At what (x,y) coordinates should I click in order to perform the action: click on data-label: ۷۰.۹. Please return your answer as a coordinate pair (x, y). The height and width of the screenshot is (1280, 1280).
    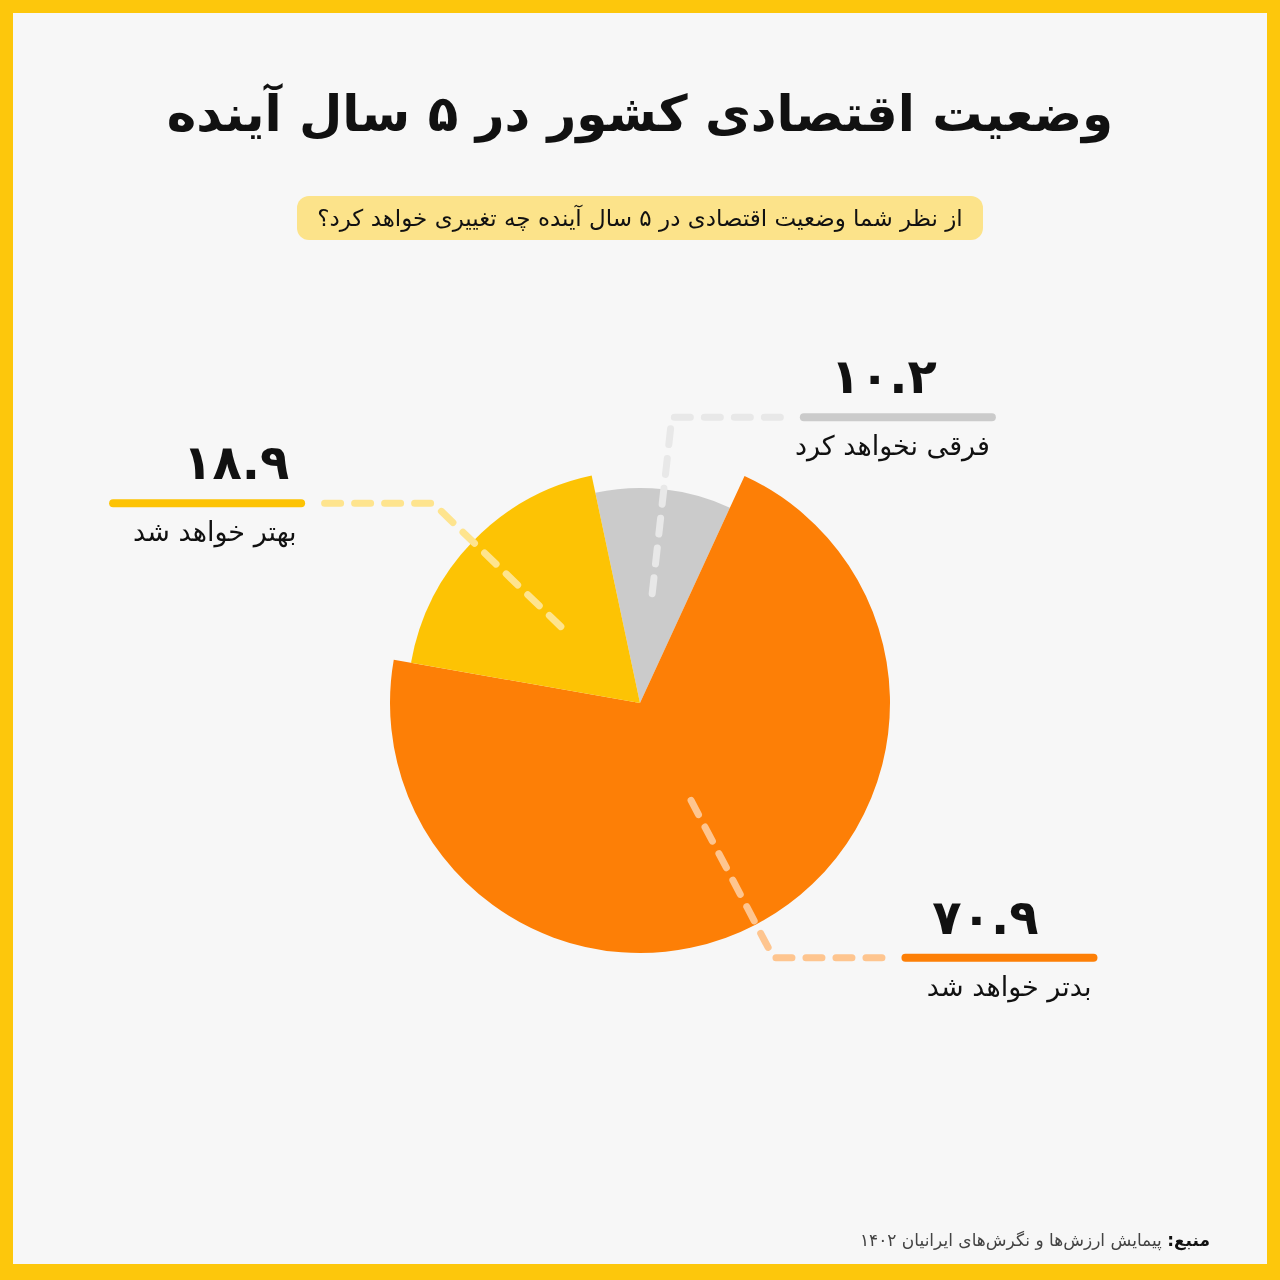
    Looking at the image, I should click on (985, 916).